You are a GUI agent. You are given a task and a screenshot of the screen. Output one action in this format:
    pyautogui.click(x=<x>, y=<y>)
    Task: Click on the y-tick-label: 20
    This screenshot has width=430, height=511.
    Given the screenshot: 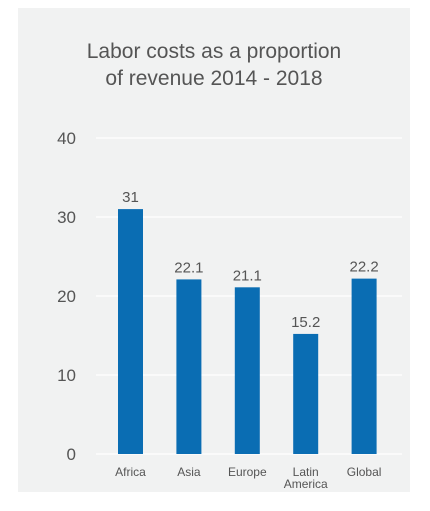 What is the action you would take?
    pyautogui.click(x=66, y=296)
    